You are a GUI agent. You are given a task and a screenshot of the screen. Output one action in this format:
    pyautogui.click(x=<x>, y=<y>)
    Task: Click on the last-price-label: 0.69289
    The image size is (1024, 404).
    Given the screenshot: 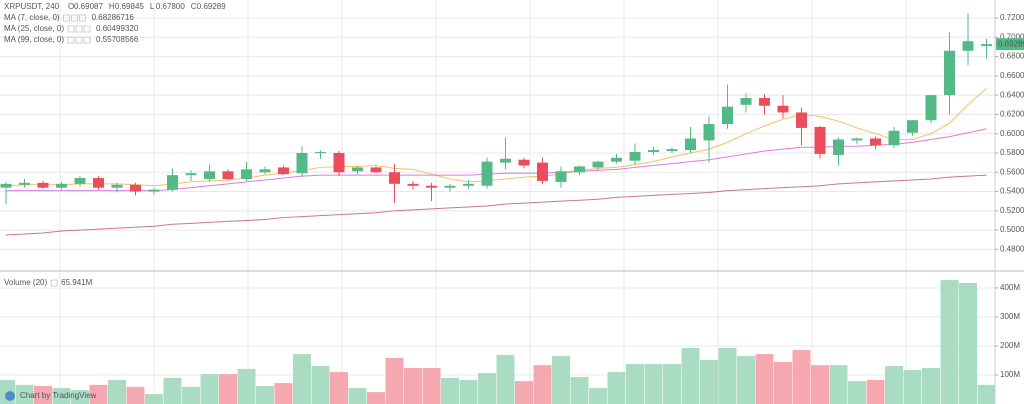 What is the action you would take?
    pyautogui.click(x=1011, y=43)
    